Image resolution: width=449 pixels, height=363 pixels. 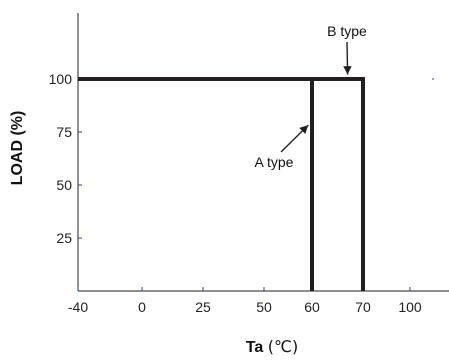 I want to click on x-tick-label: 70, so click(x=363, y=307).